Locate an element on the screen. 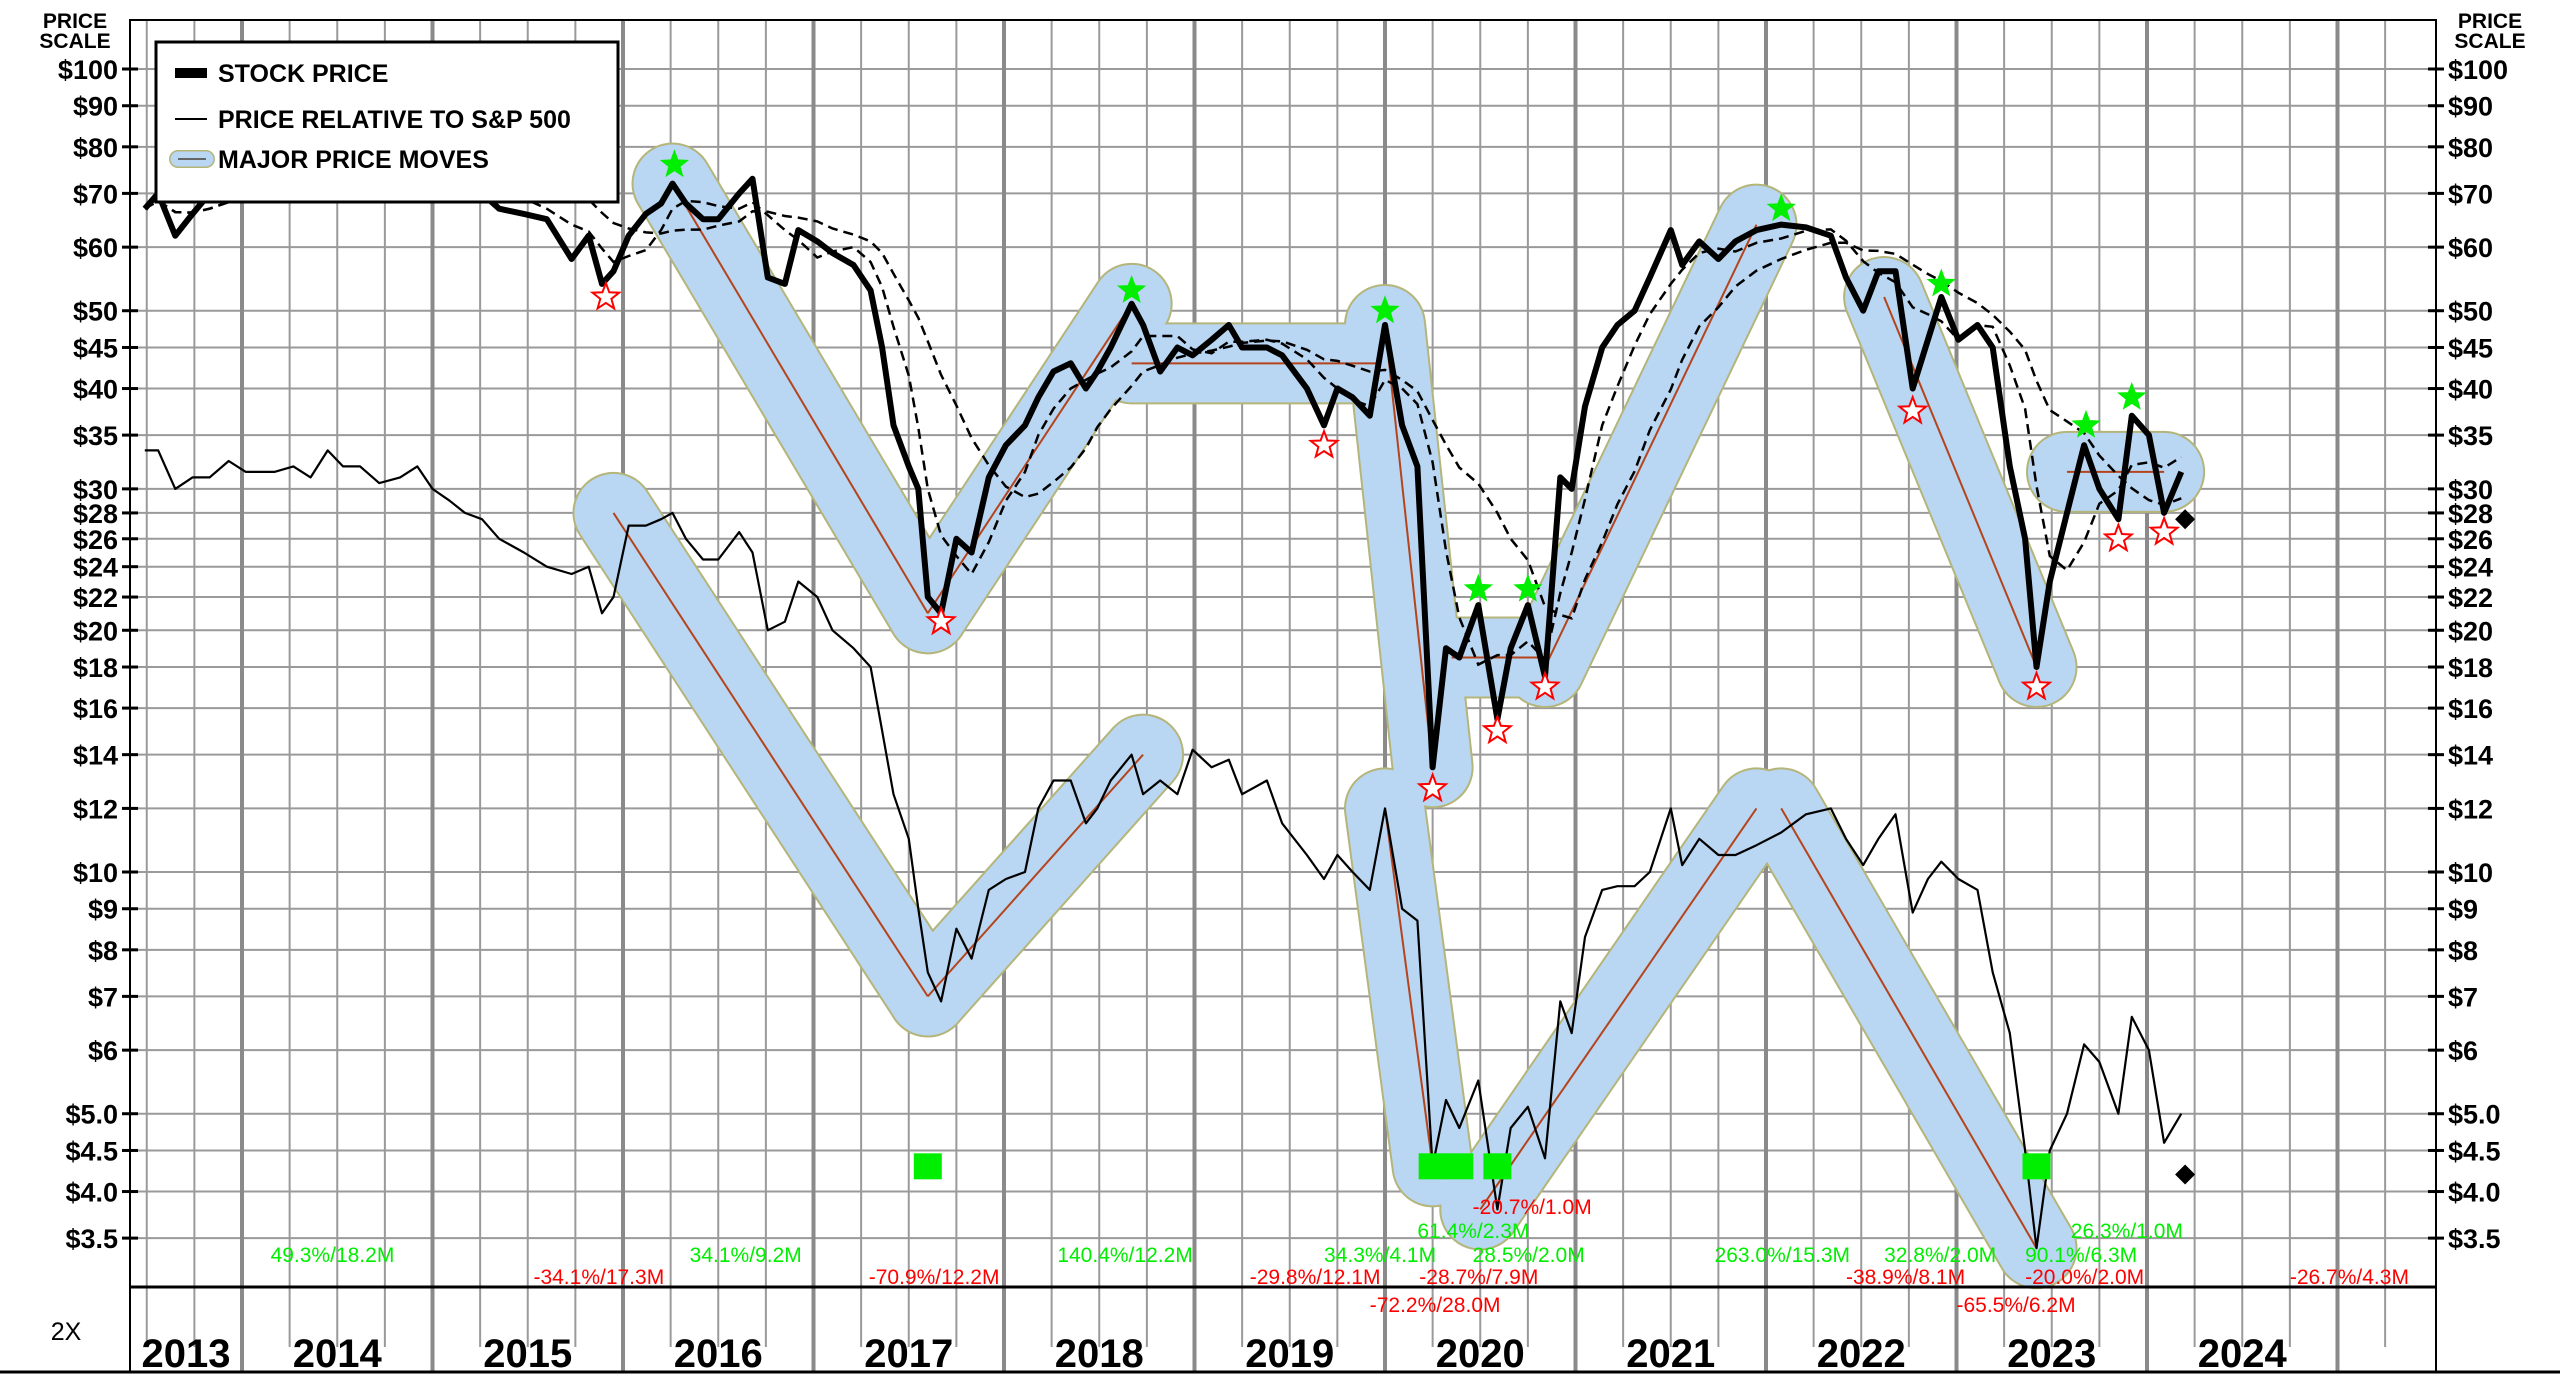  y-tick-label-left: $90 is located at coordinates (95, 107).